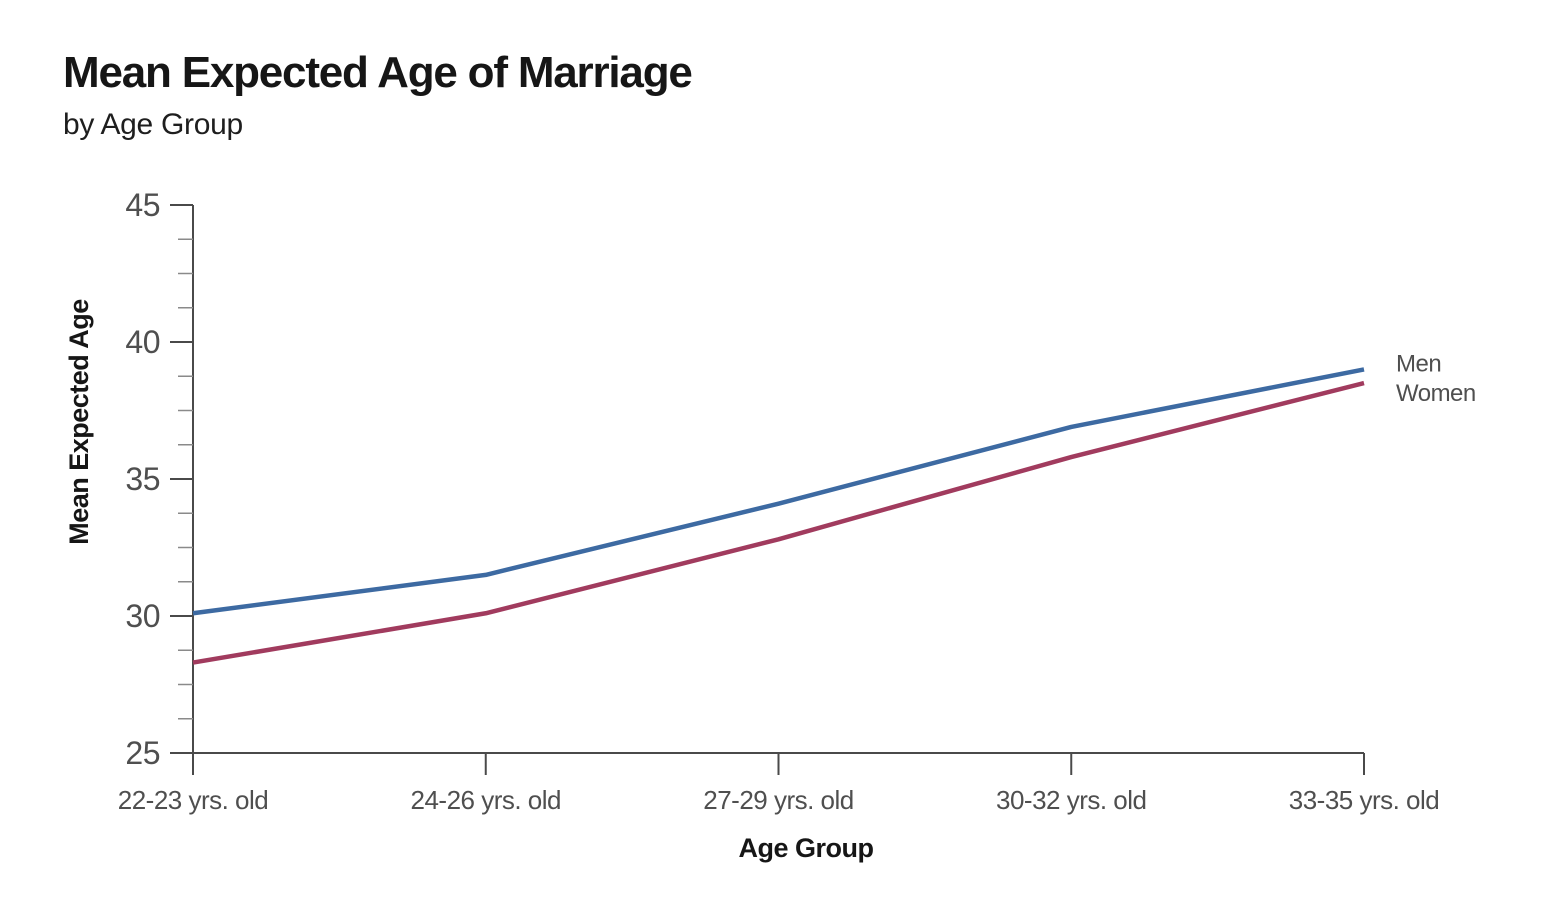 Image resolution: width=1556 pixels, height=914 pixels. Describe the element at coordinates (193, 800) in the screenshot. I see `x-tick-label: 22-23 yrs. old` at that location.